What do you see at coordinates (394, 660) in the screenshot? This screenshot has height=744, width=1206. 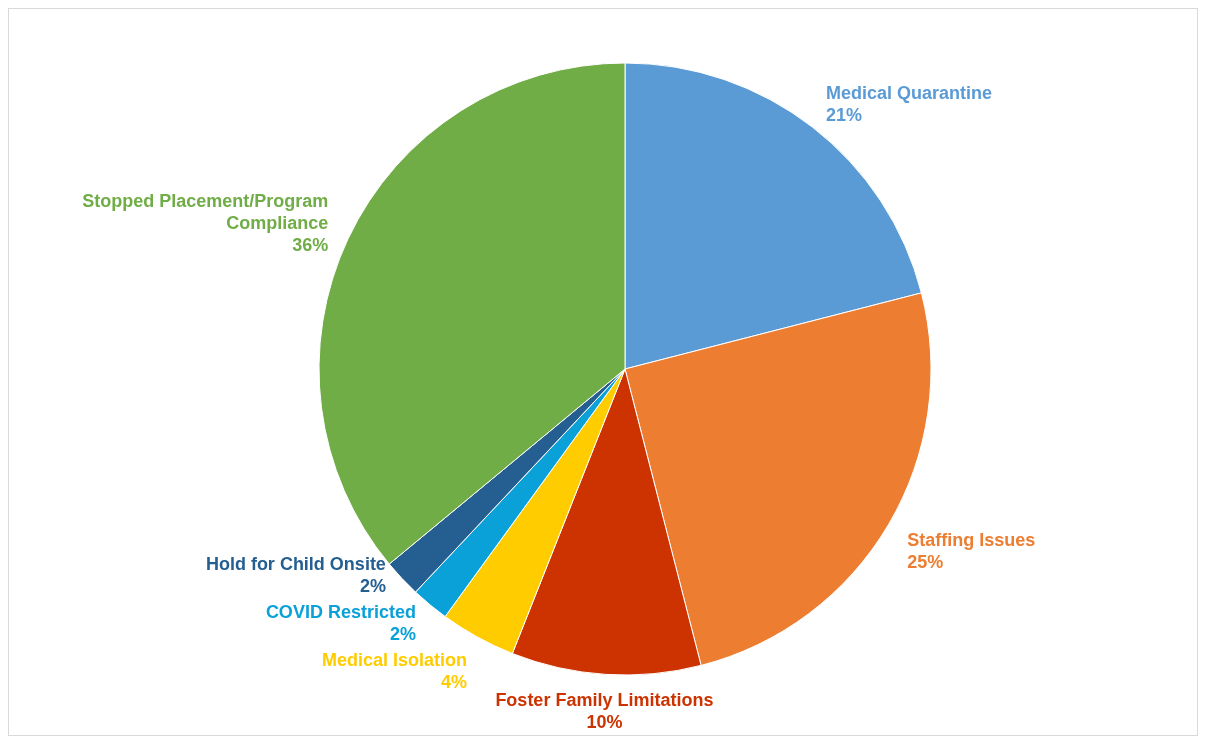 I see `slice-label: Medical Isolation` at bounding box center [394, 660].